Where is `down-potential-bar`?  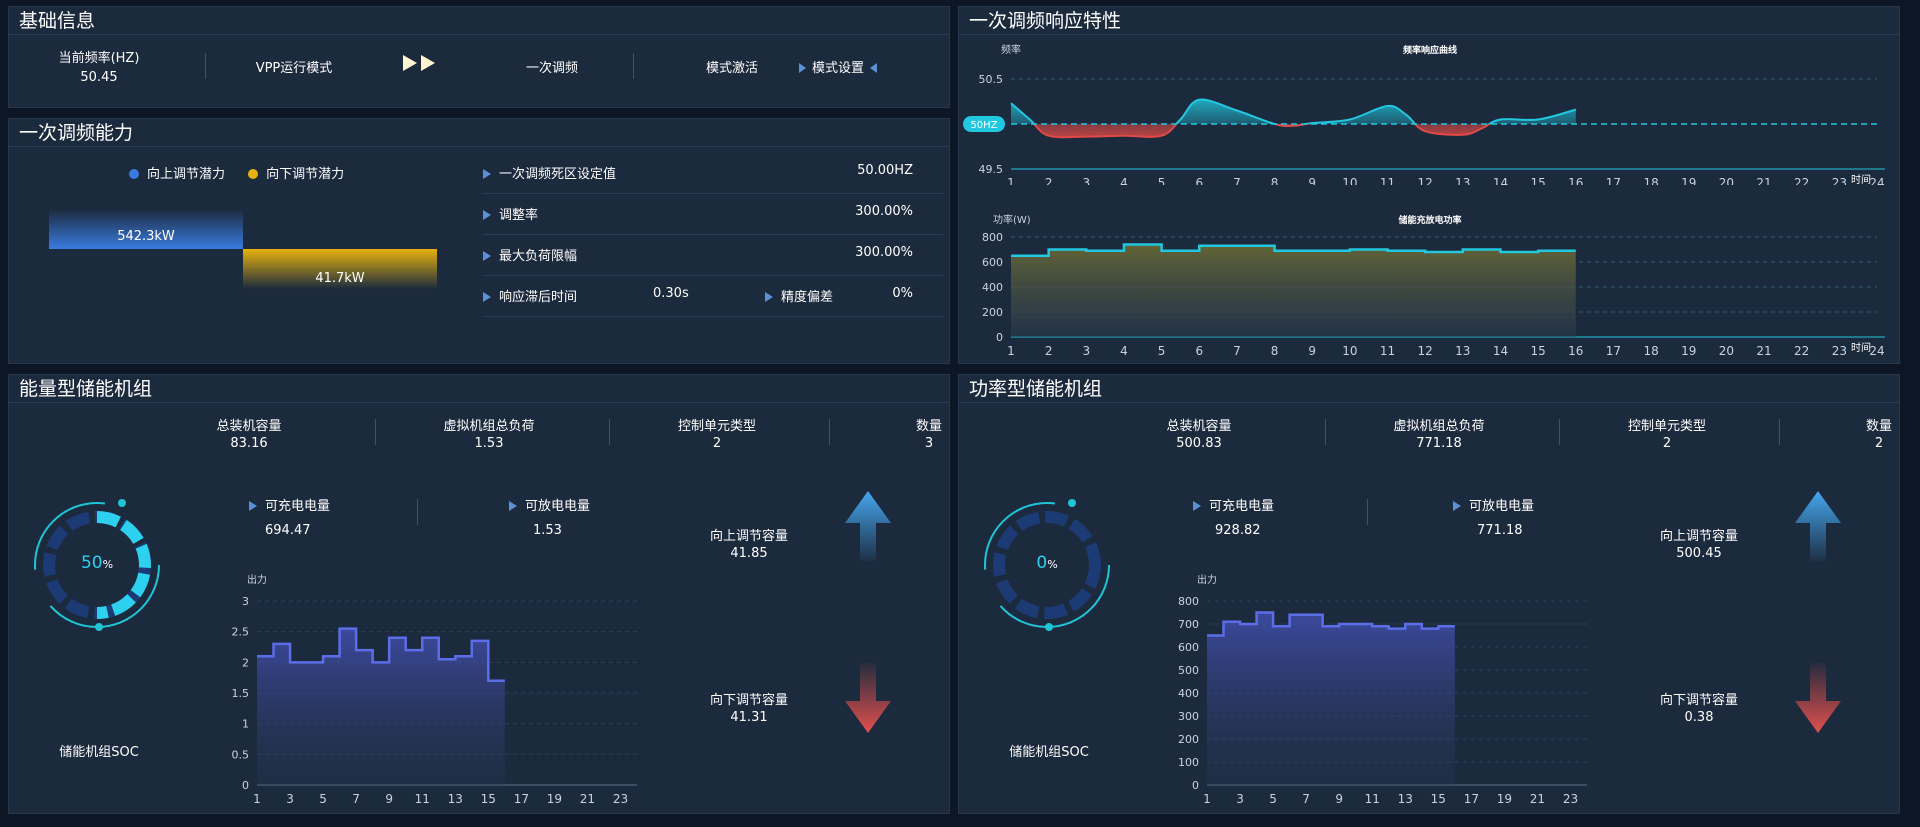
down-potential-bar is located at coordinates (340, 269).